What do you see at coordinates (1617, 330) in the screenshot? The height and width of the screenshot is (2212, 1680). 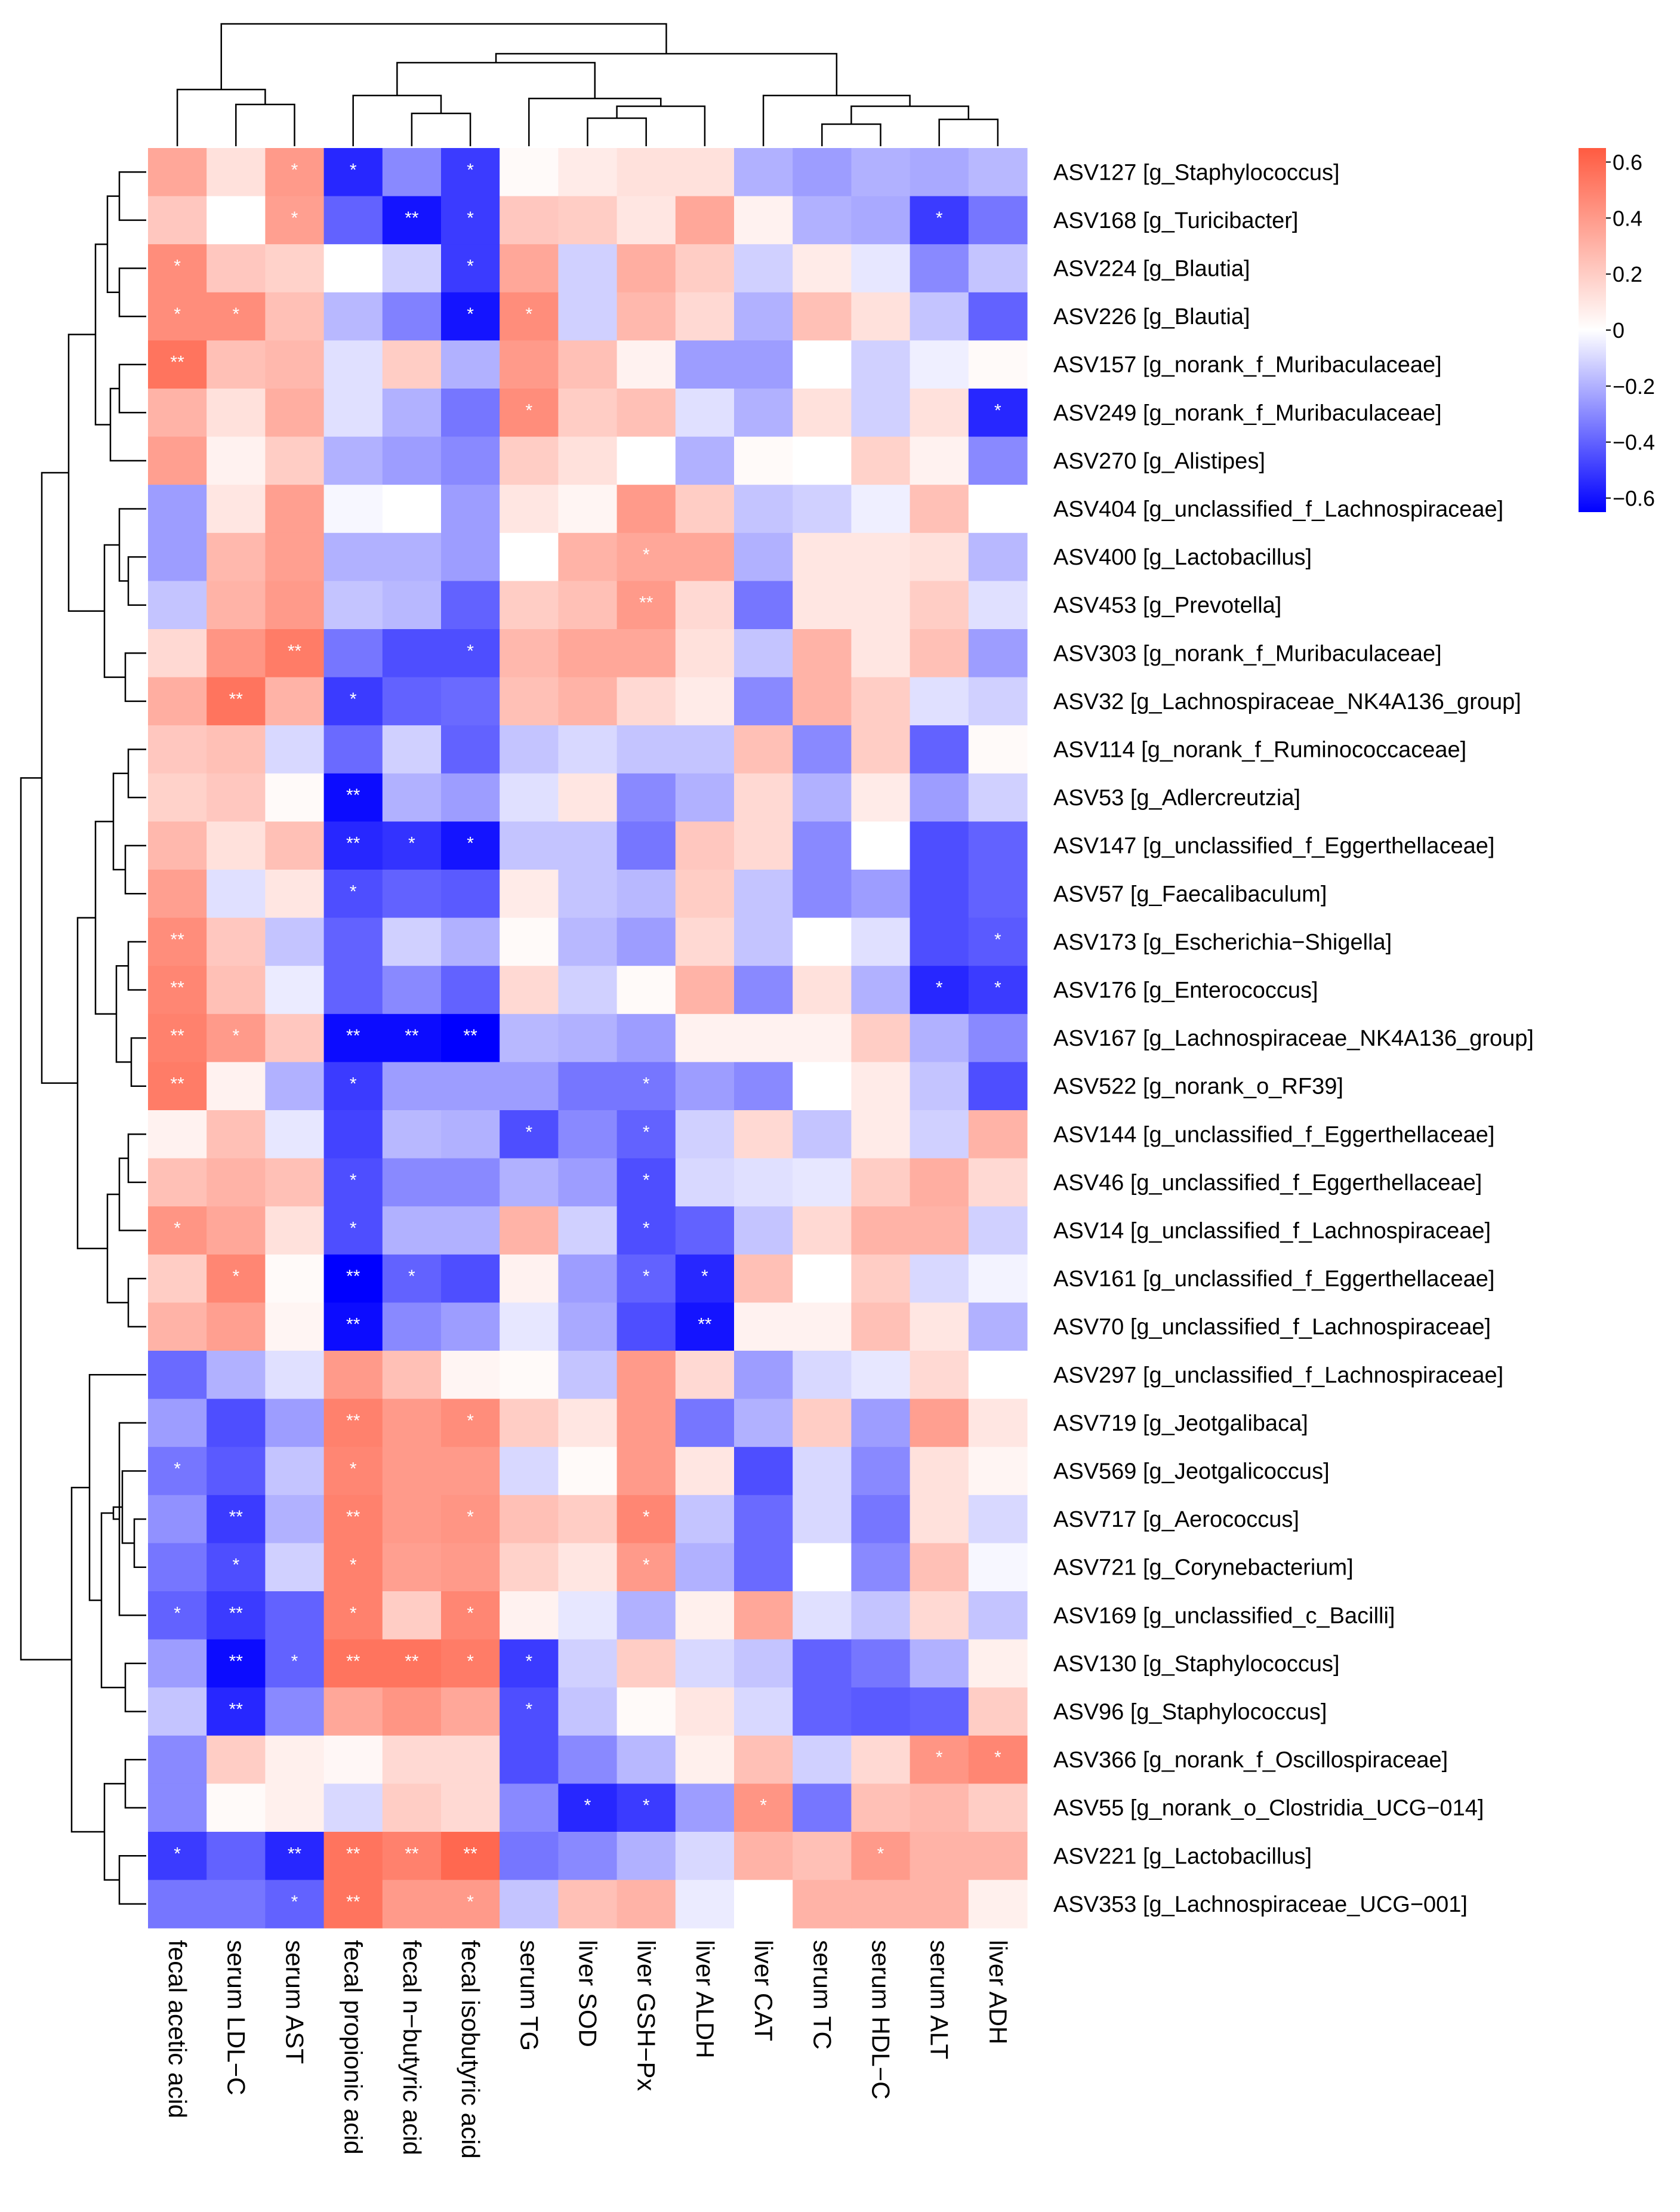 I see `color-legend: 0.6 0.4 0.2 0 −0.2 −0.4 −0.6` at bounding box center [1617, 330].